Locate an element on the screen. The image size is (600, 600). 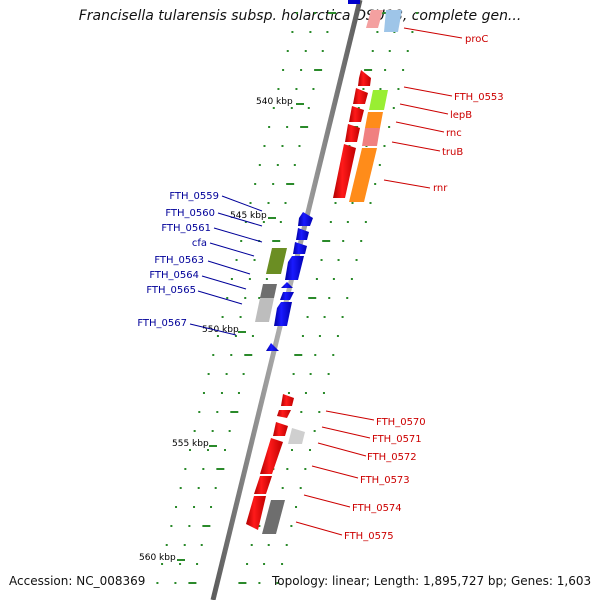
label-fth-0565: FTH_0565 is located at coordinates (171, 290).